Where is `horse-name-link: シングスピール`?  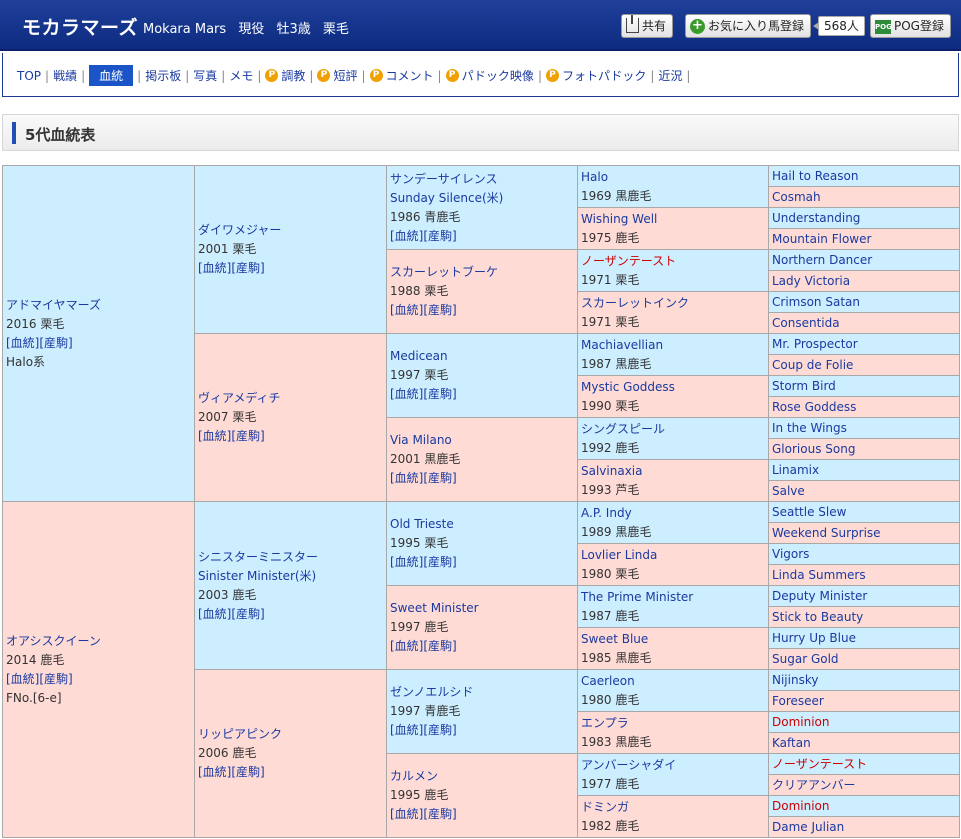
horse-name-link: シングスピール is located at coordinates (623, 428).